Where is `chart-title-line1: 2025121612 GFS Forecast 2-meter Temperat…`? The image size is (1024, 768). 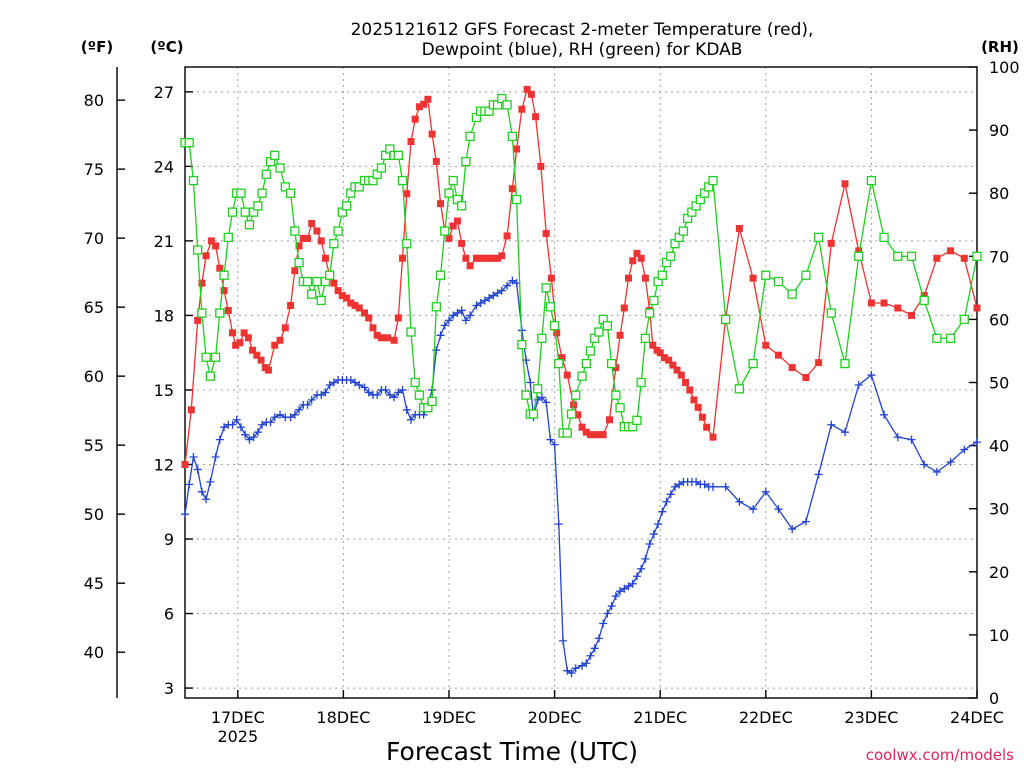
chart-title-line1: 2025121612 GFS Forecast 2-meter Temperat… is located at coordinates (582, 30).